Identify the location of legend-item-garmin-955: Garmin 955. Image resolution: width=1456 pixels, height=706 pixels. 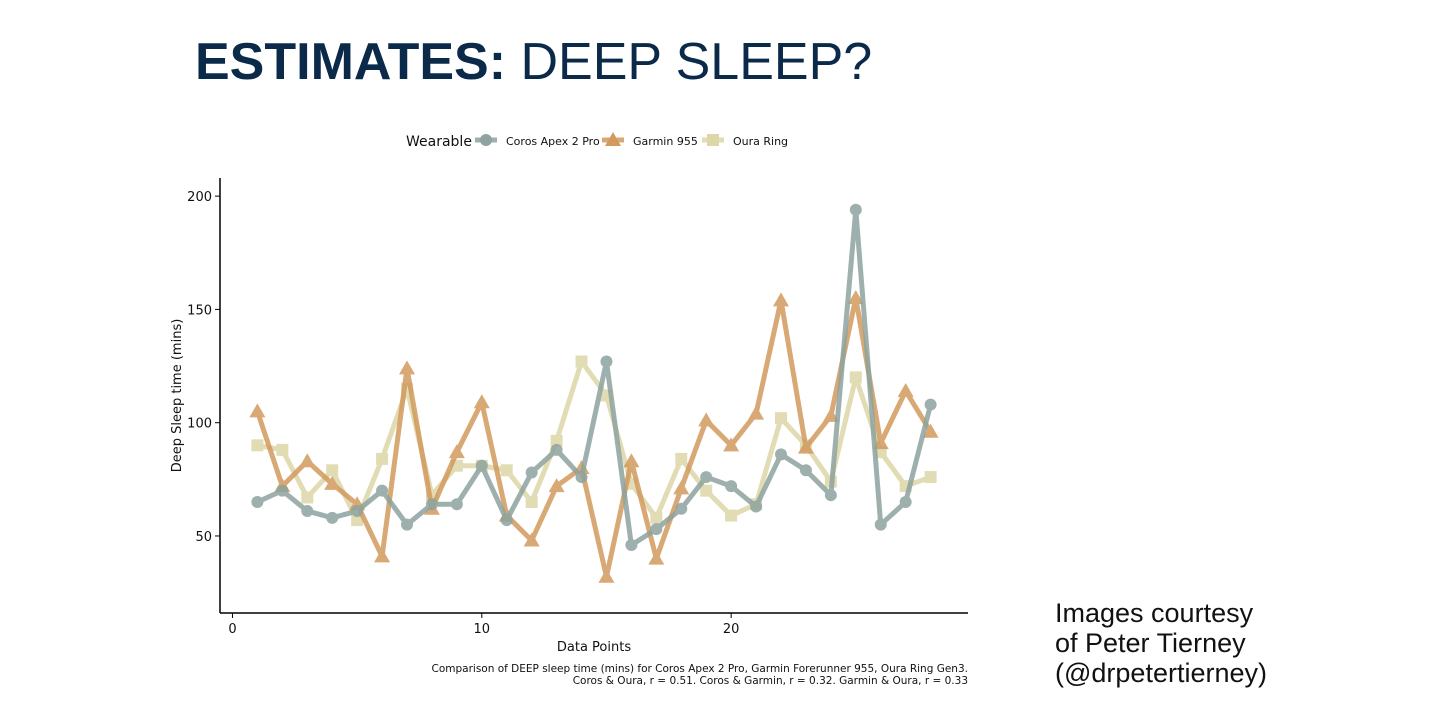
(650, 140).